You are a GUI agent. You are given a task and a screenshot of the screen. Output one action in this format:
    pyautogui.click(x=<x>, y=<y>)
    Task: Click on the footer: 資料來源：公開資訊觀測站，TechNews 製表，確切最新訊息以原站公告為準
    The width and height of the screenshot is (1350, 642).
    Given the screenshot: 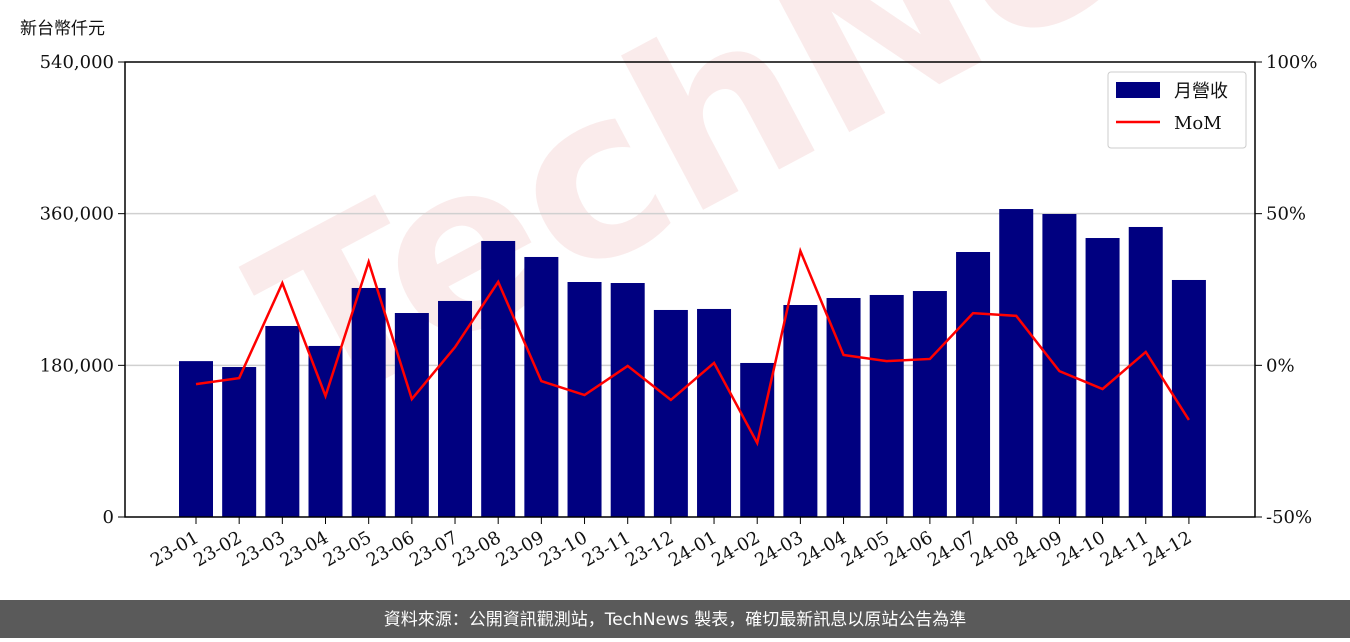 What is the action you would take?
    pyautogui.click(x=675, y=620)
    